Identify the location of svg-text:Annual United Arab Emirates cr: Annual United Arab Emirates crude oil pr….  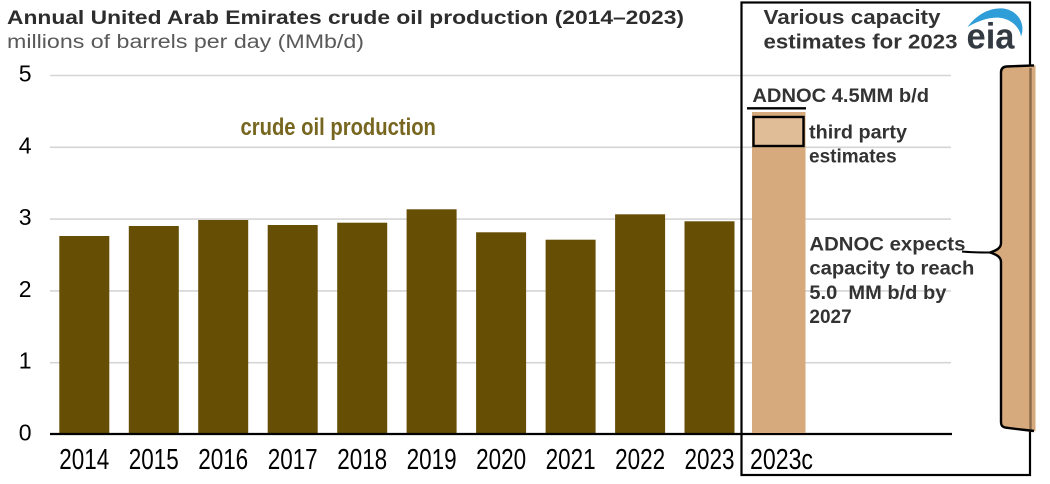
(345, 18).